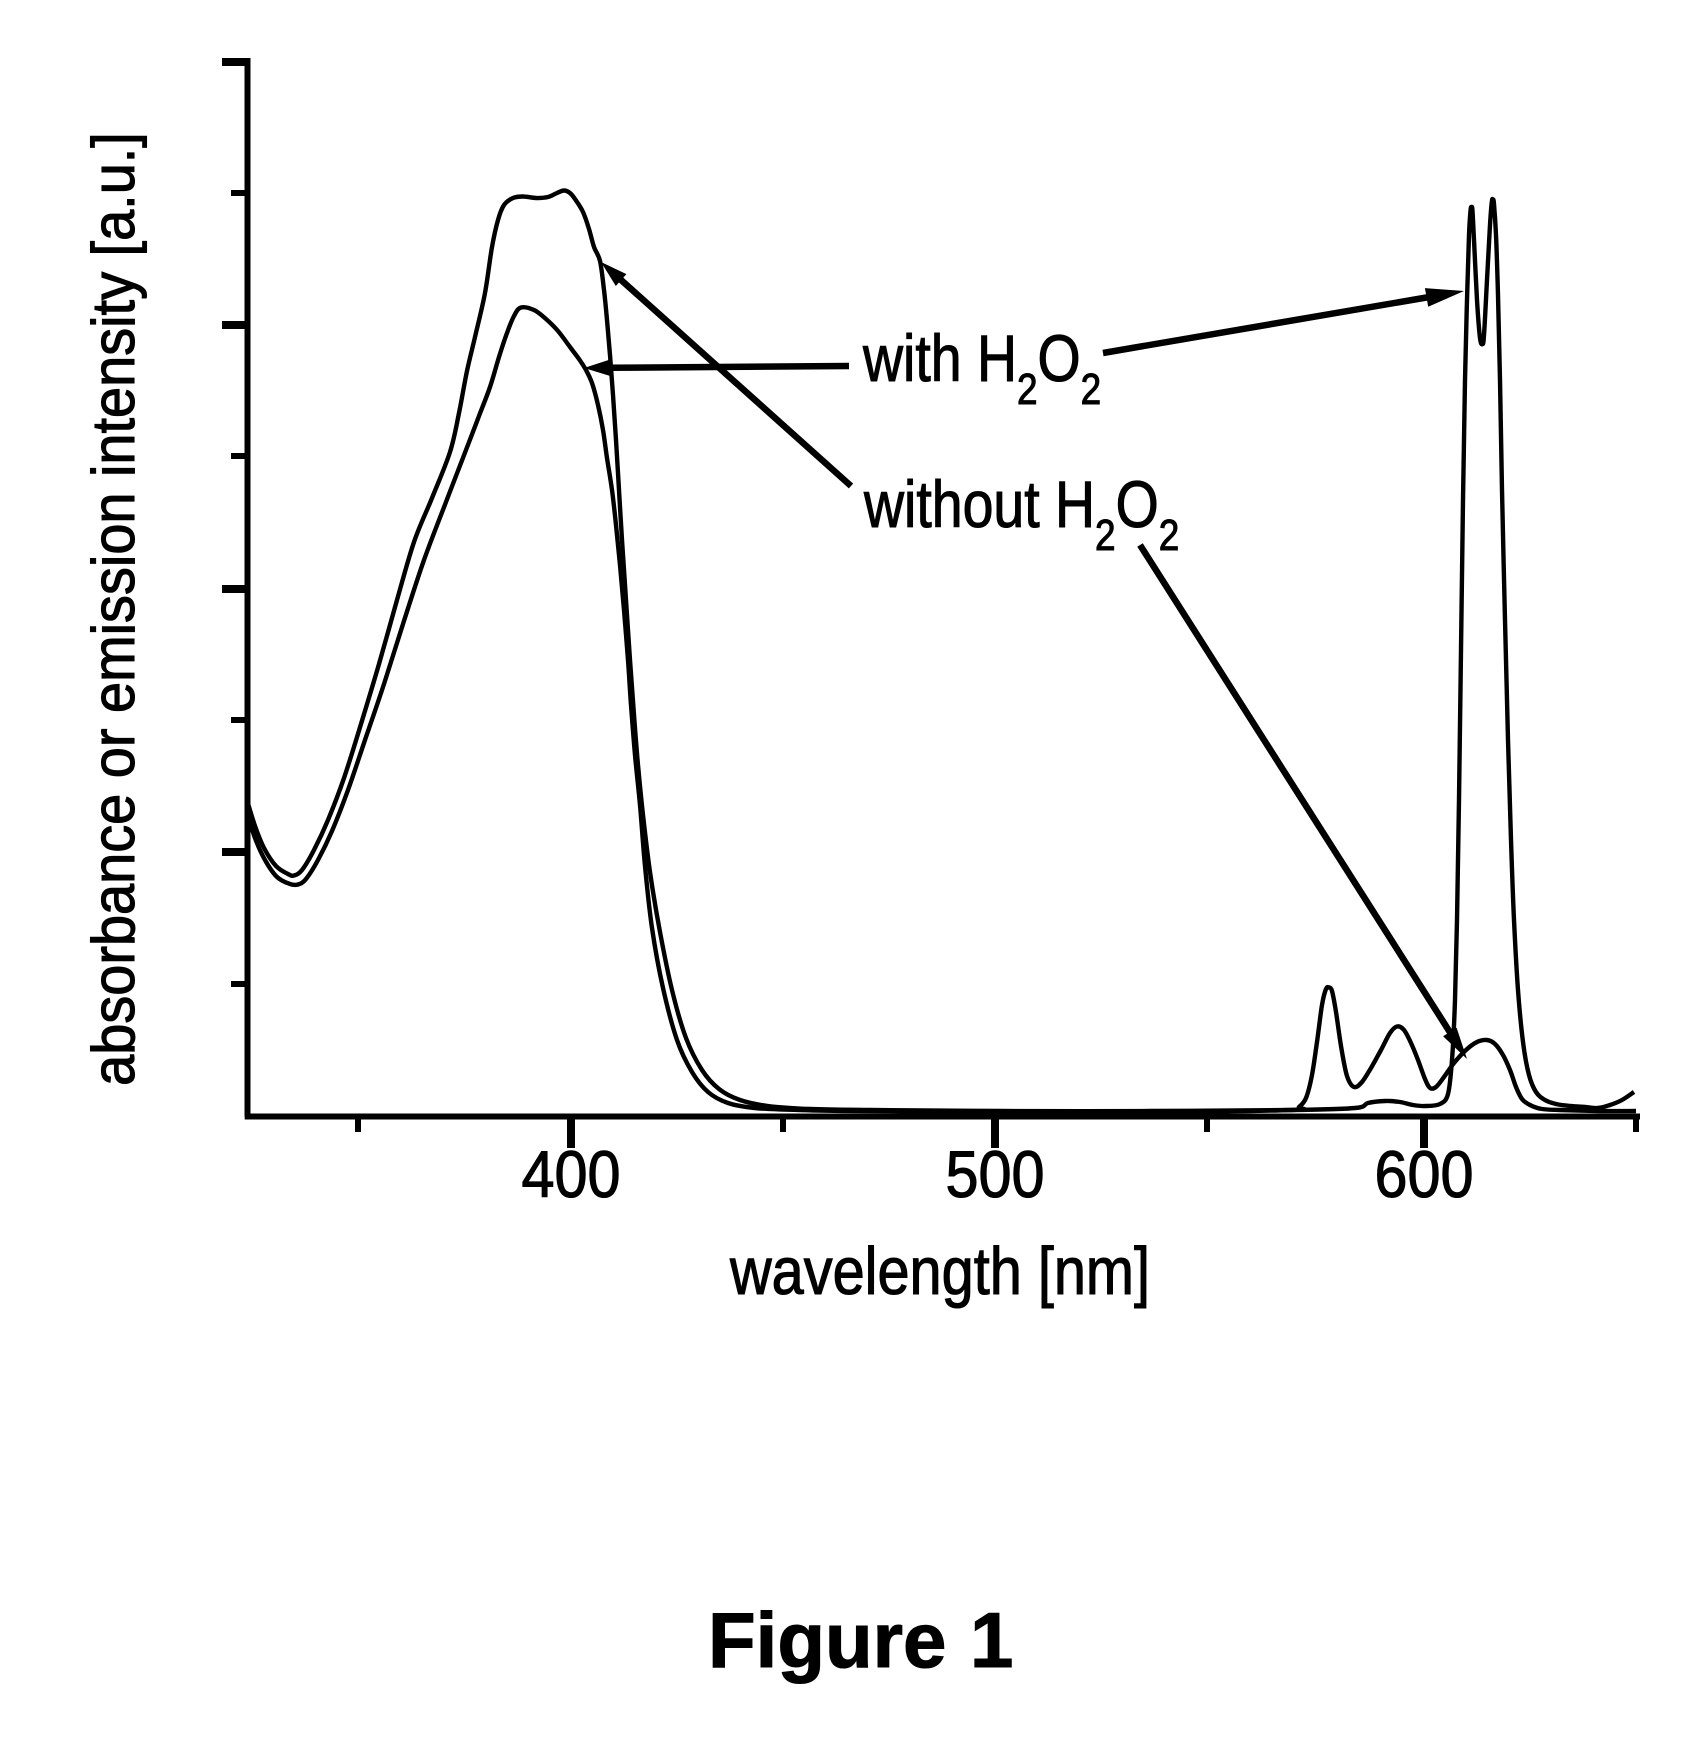 The image size is (1705, 1755). Describe the element at coordinates (114, 609) in the screenshot. I see `svg-text:absorbance or emission intensi: absorbance or emission intensity [a.u.]` at that location.